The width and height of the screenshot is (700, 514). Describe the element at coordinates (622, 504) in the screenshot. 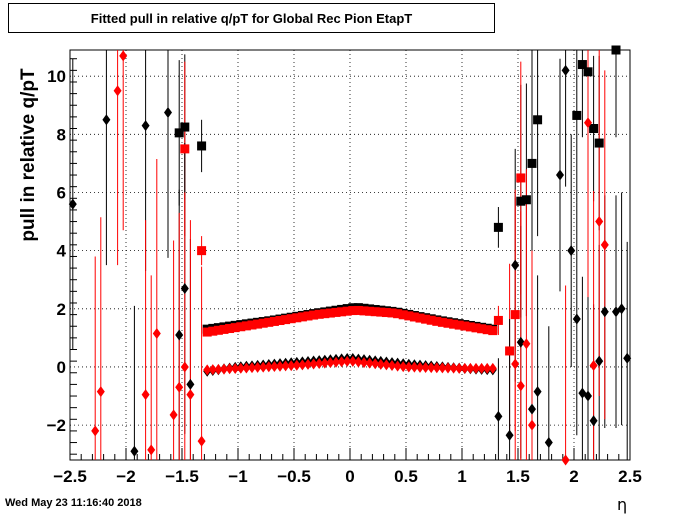

I see `x-axis-label: η` at that location.